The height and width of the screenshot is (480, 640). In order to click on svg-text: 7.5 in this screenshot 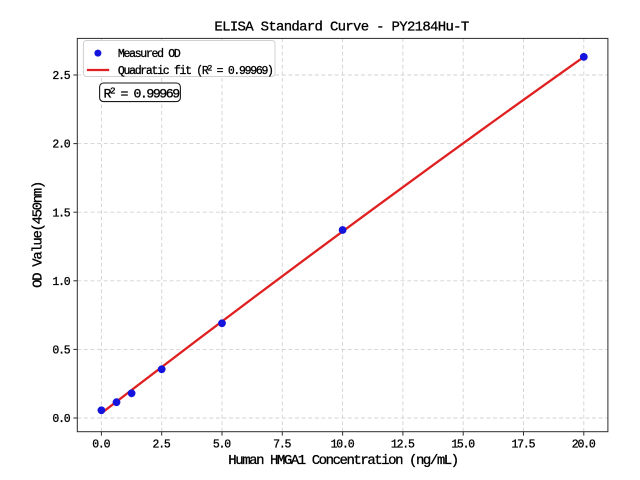, I will do `click(282, 444)`.